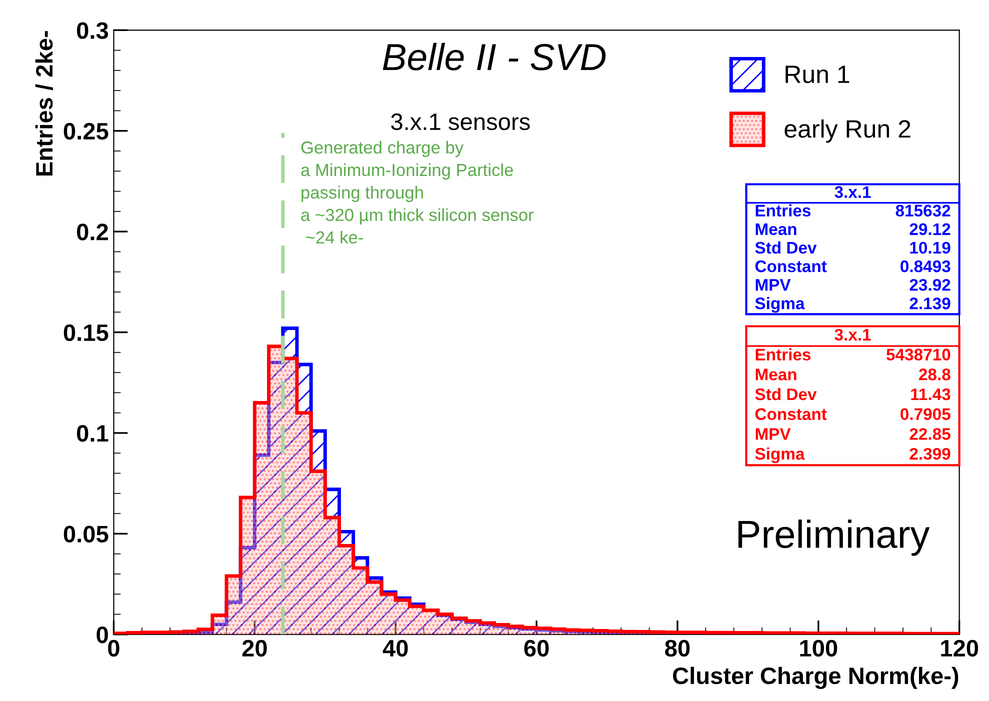 The image size is (989, 701). I want to click on text: 3.x.1 Entries 815632 Mean 29.12 Std Dev 10.19 Constant 0.8493 MPV 23.92 Sigma 2.139, so click(852, 249).